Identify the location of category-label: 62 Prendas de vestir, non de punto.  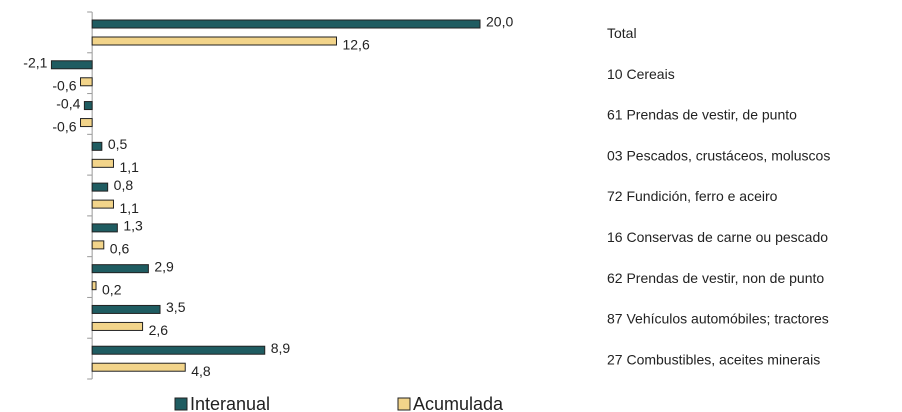
(715, 278).